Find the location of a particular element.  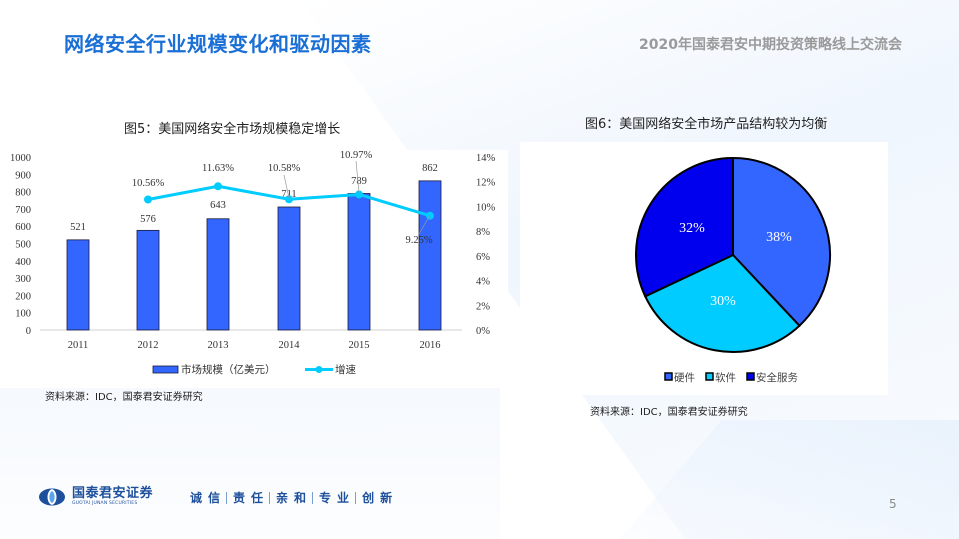

brand-name-cn: 国泰君安证券 is located at coordinates (113, 493).